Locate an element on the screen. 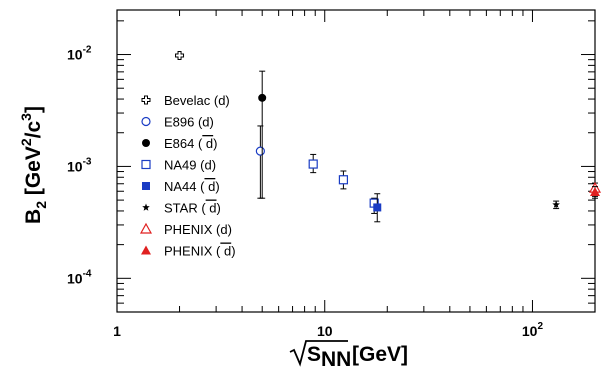 Image resolution: width=607 pixels, height=371 pixels. x-axis-label-s: S is located at coordinates (314, 354).